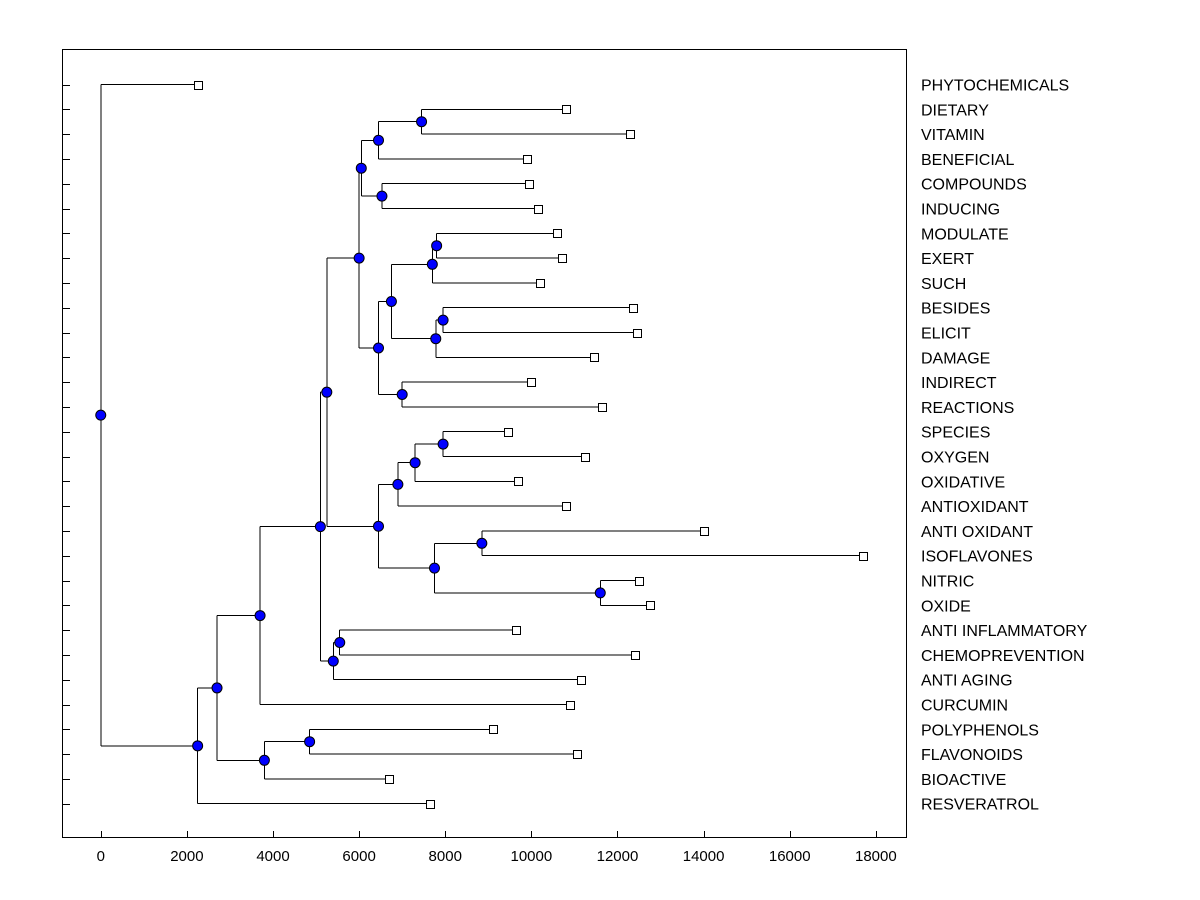  I want to click on leaf-label: ELICIT, so click(946, 334).